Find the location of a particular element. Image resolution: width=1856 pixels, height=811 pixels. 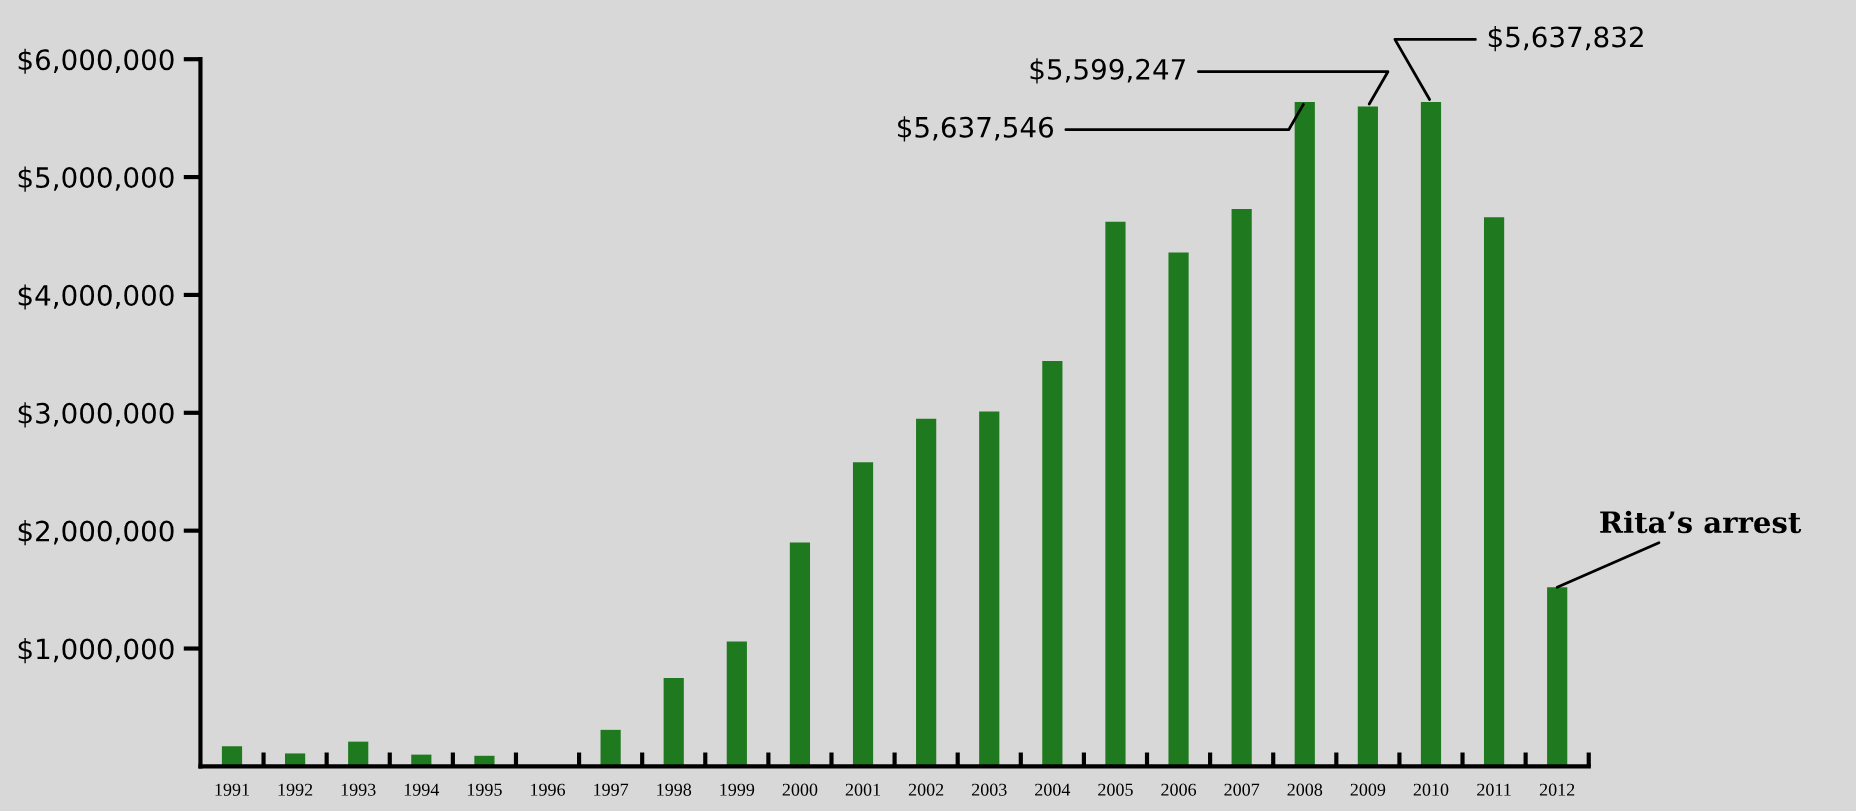

x-tick-label: 2003 is located at coordinates (989, 789).